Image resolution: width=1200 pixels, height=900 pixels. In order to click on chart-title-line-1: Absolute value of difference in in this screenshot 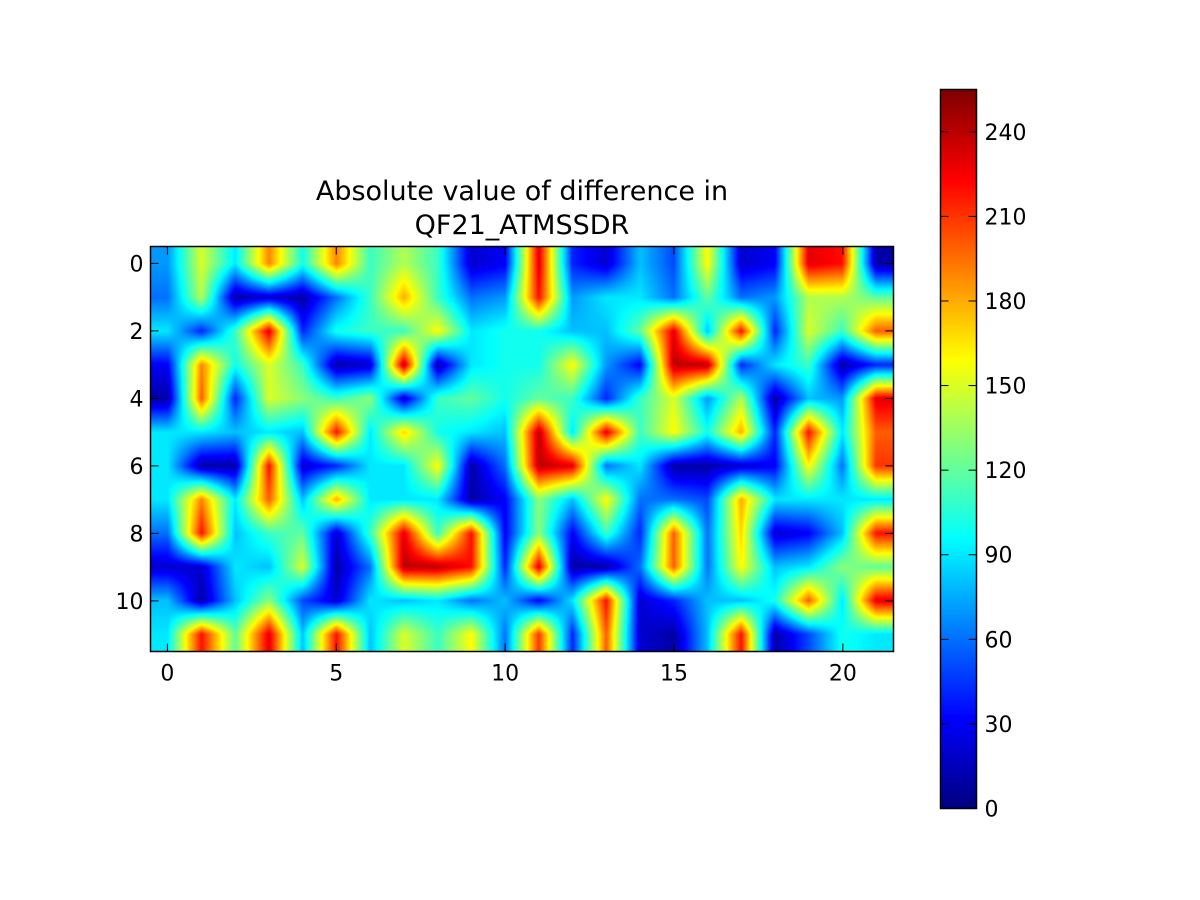, I will do `click(522, 191)`.